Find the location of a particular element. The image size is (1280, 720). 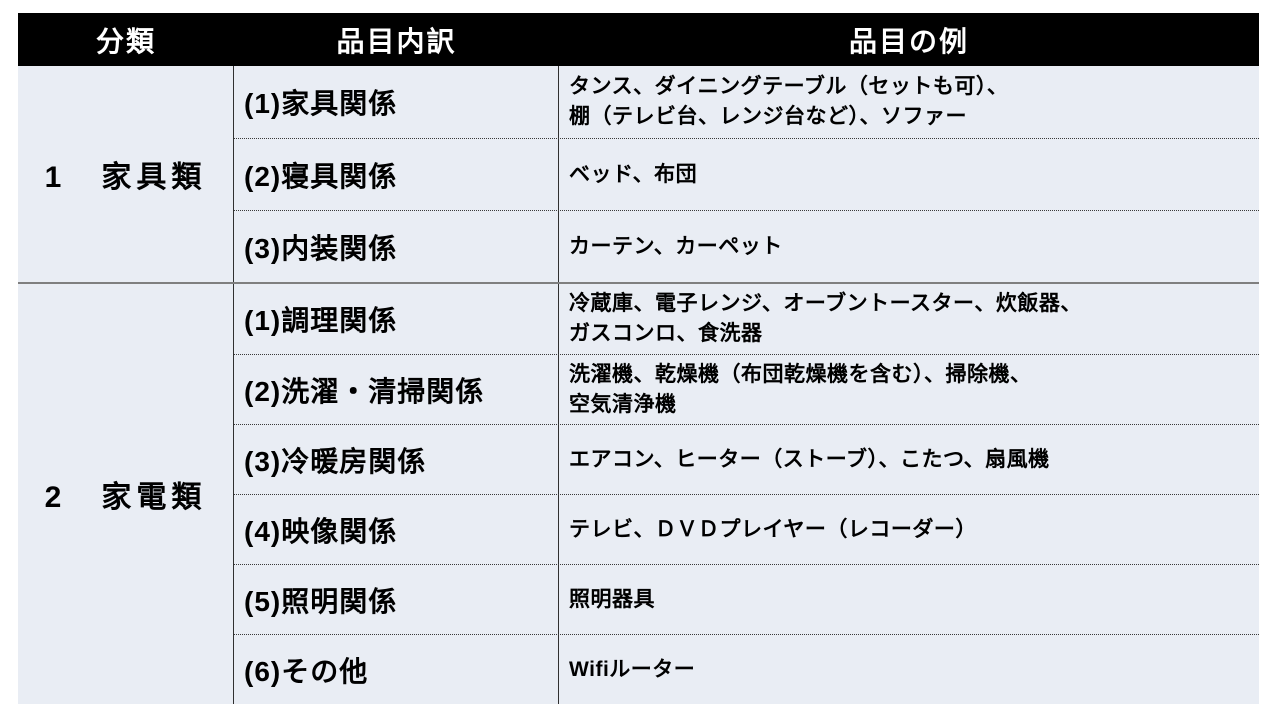

item-label: (1)調理関係 is located at coordinates (396, 319).